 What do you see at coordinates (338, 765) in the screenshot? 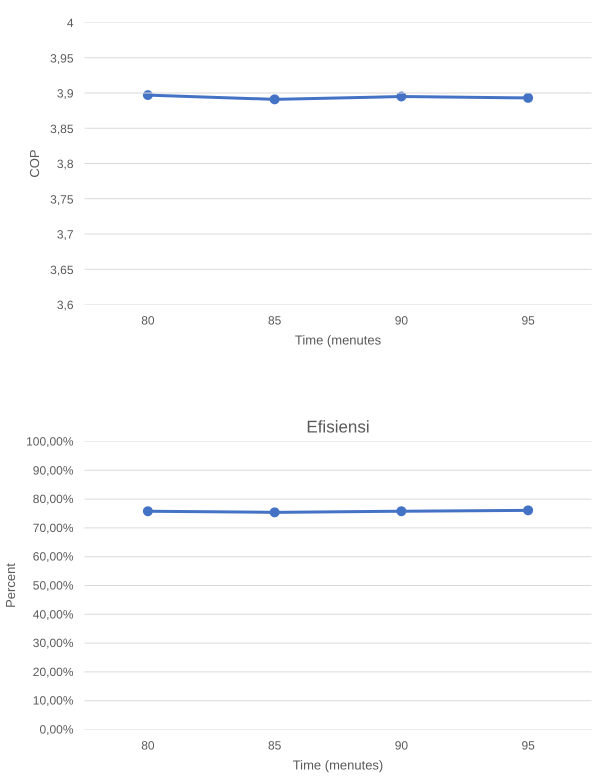
I see `x-axis-title: Time (menutes)` at bounding box center [338, 765].